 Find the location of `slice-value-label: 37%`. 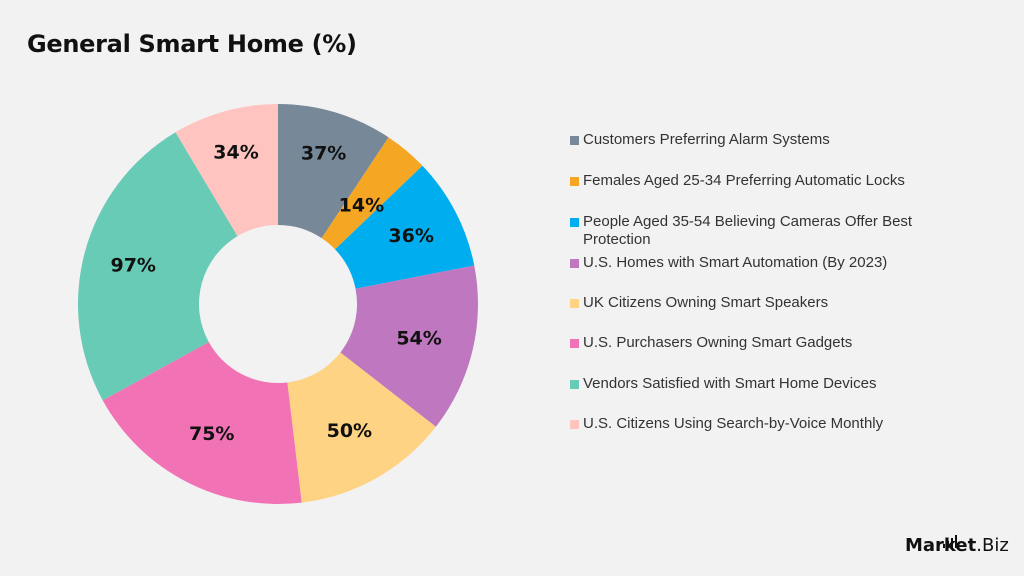

slice-value-label: 37% is located at coordinates (323, 154).